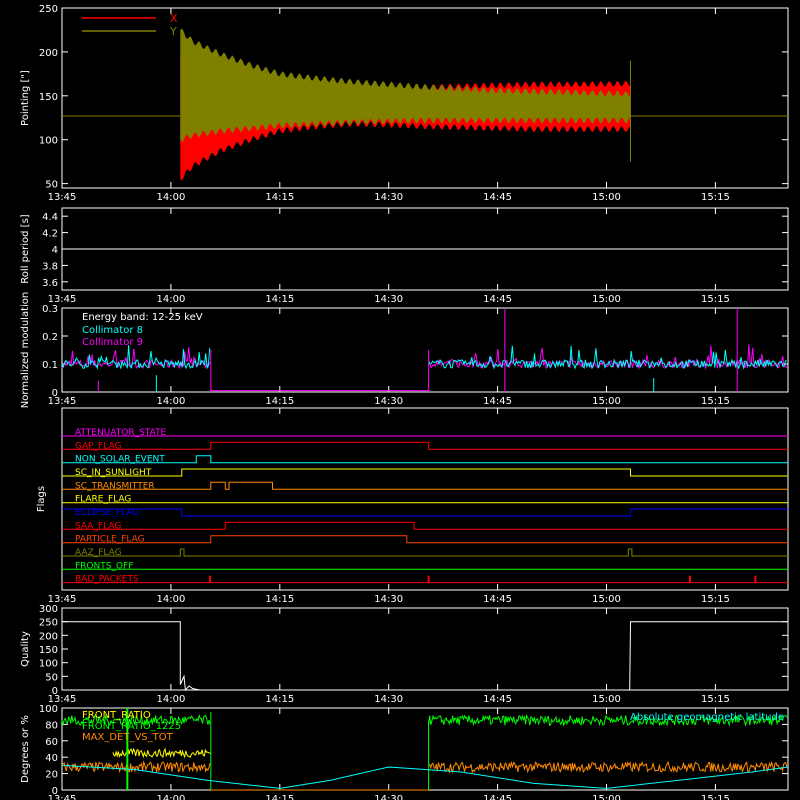  What do you see at coordinates (25, 350) in the screenshot?
I see `modulation-ylabel: Normalized modulation` at bounding box center [25, 350].